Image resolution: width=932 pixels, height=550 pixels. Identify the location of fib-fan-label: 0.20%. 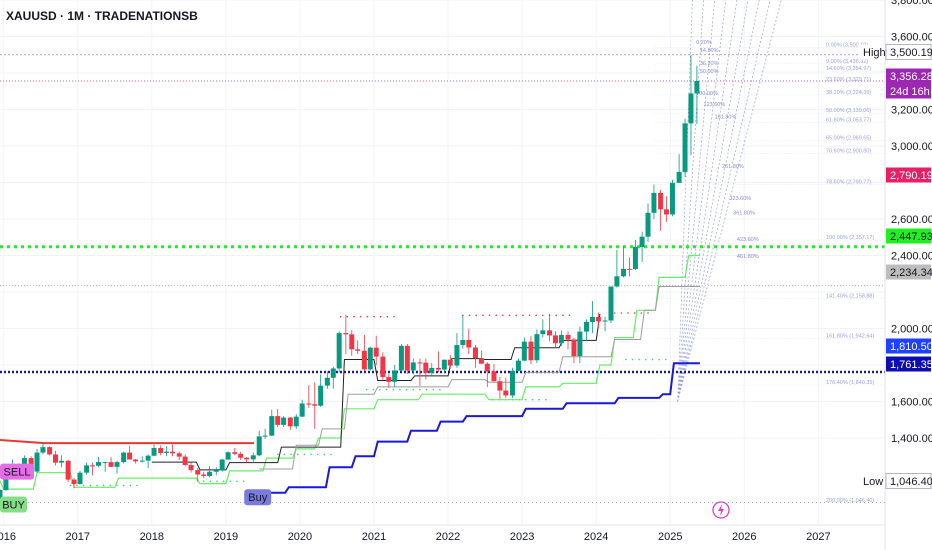
(704, 43).